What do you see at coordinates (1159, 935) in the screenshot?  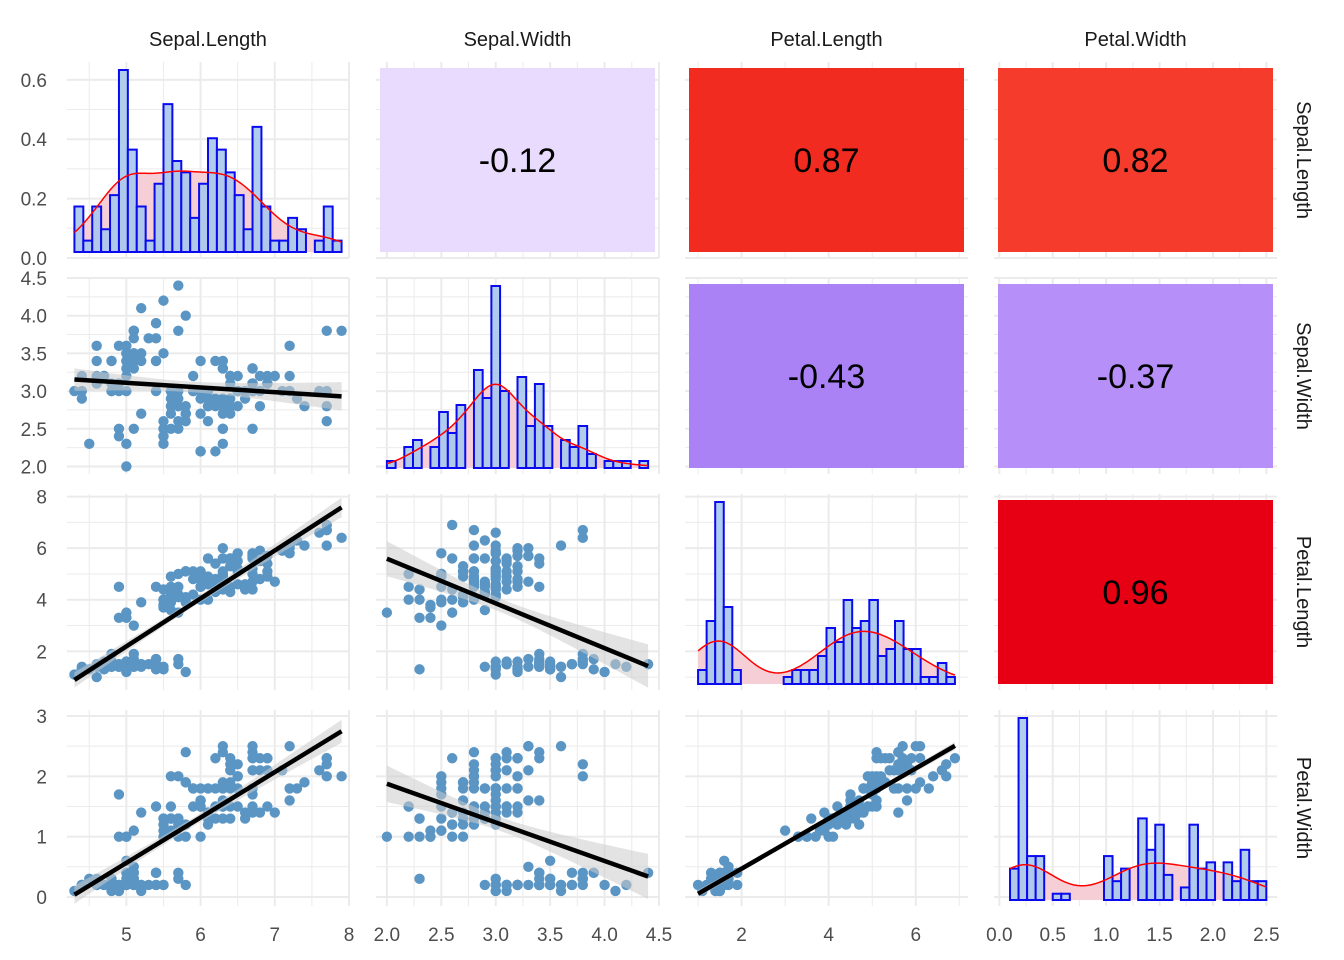 I see `x-tick-label: 1.5` at bounding box center [1159, 935].